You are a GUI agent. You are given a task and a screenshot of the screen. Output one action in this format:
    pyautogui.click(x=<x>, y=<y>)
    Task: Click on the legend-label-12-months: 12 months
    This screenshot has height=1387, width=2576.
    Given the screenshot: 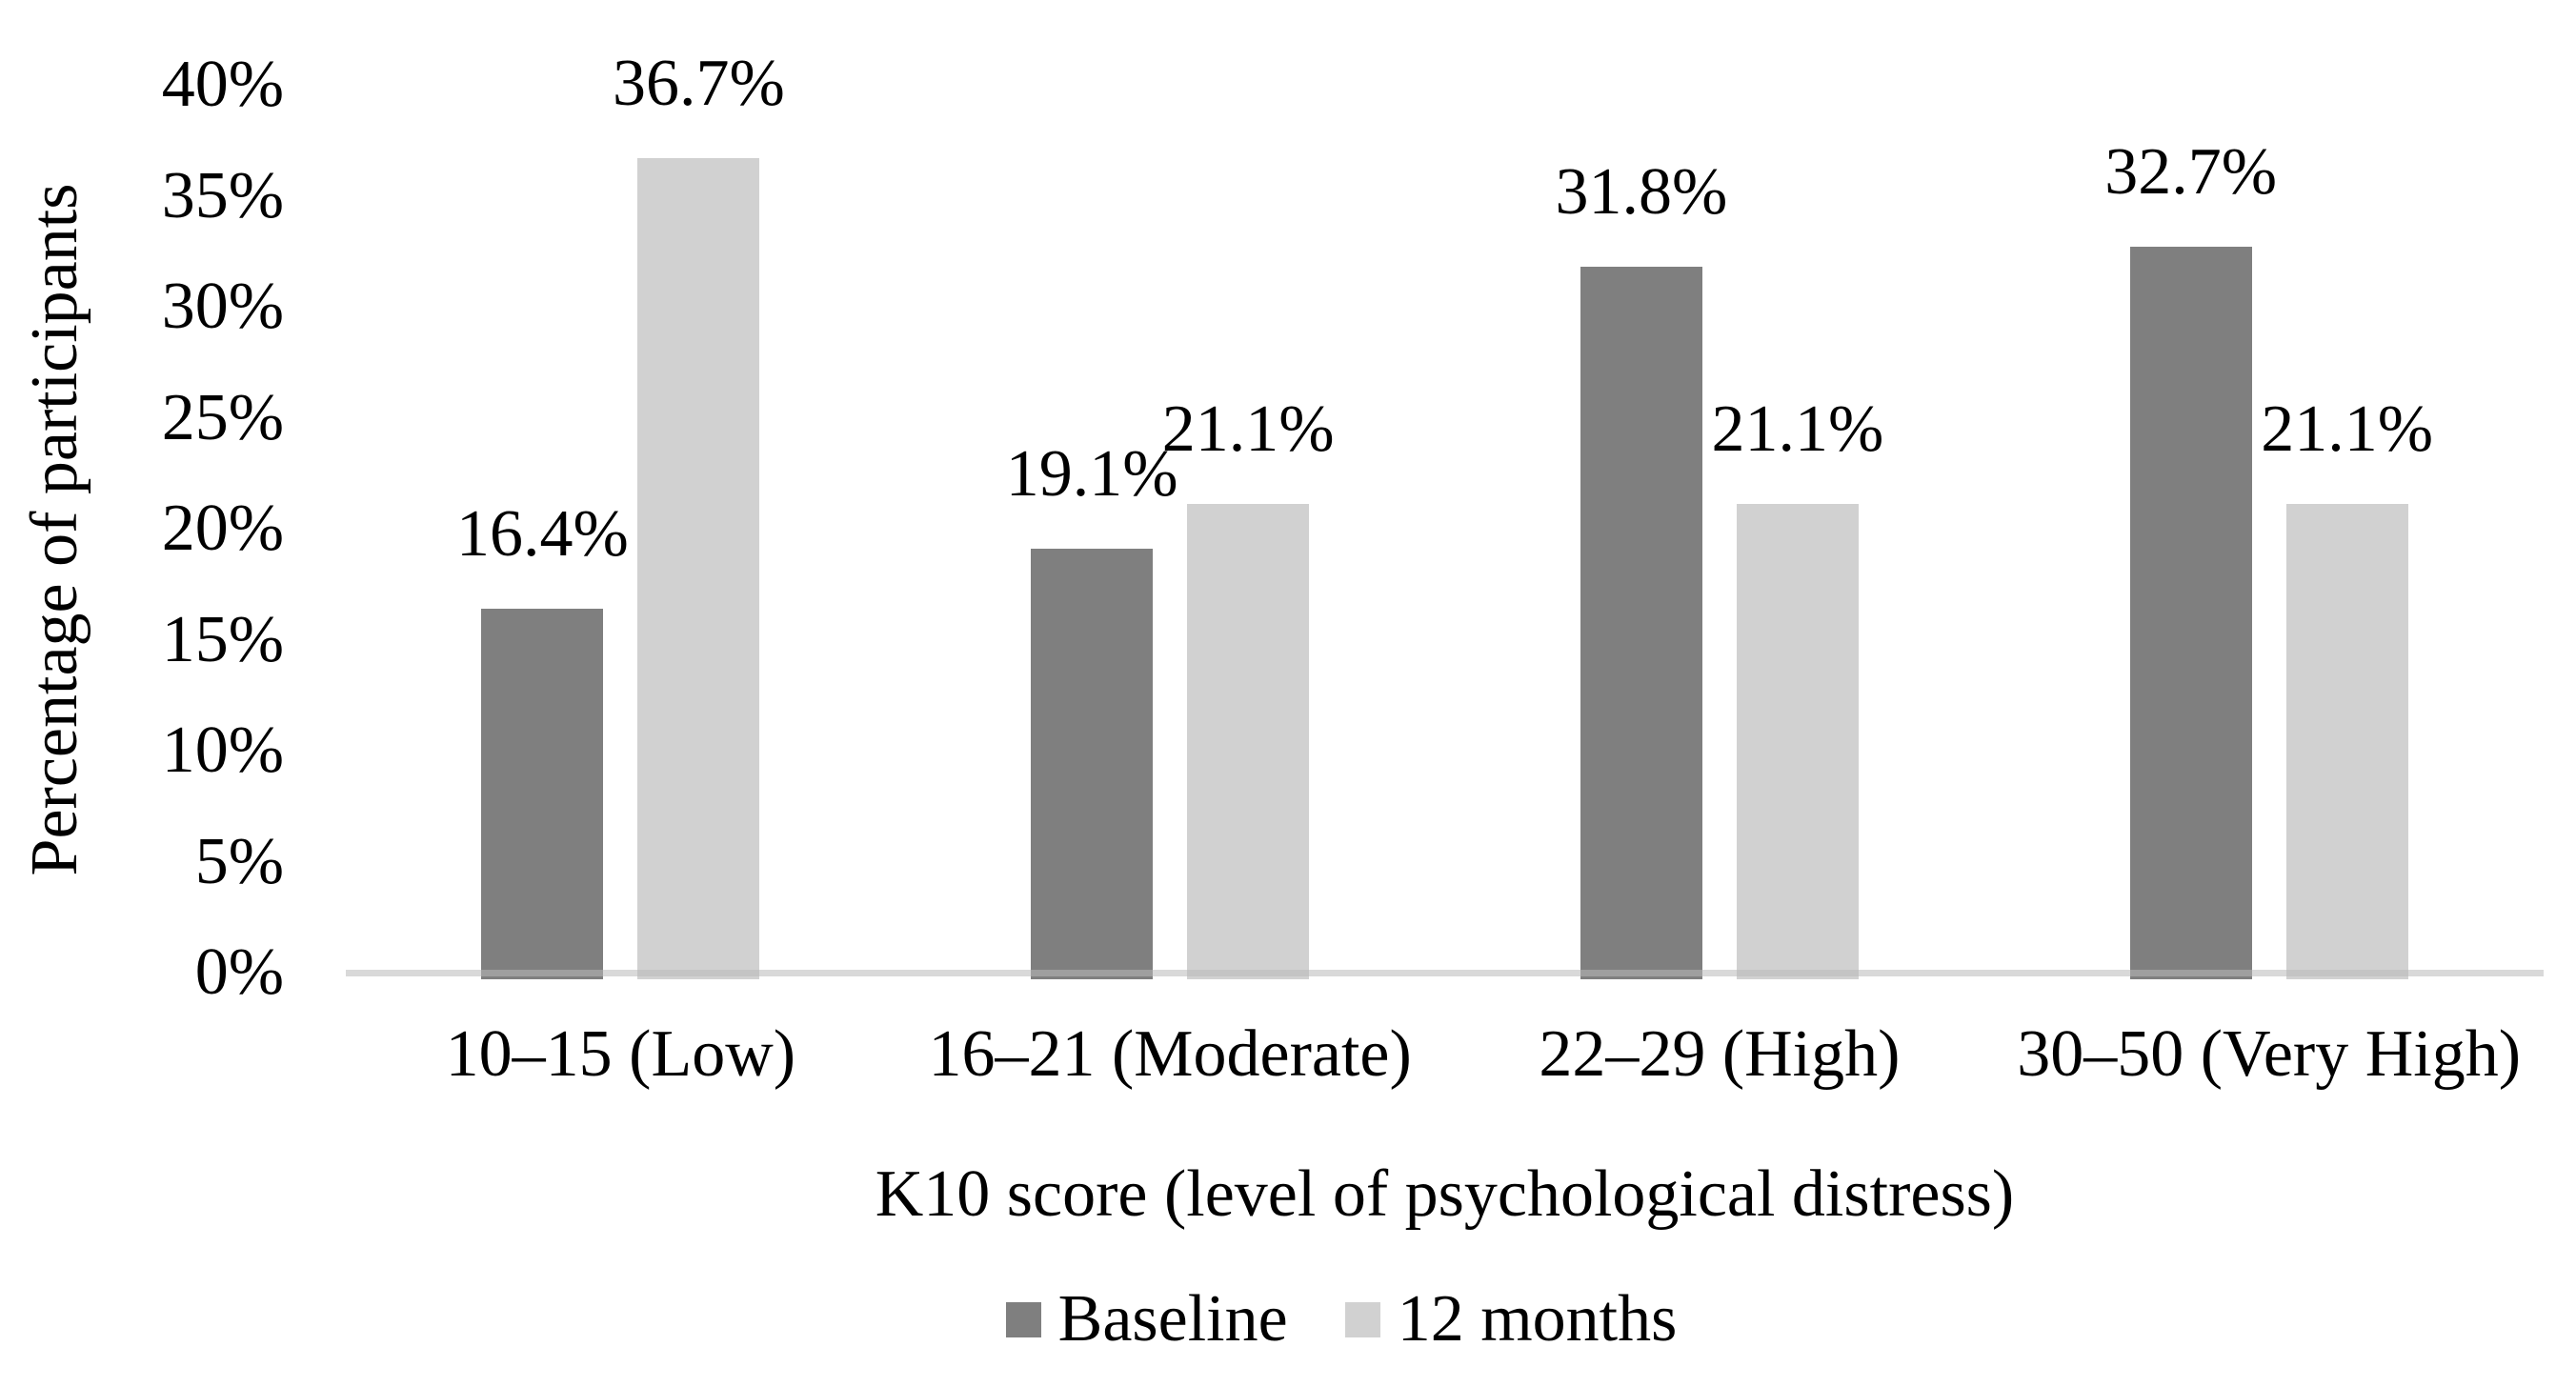 What is the action you would take?
    pyautogui.click(x=1537, y=1319)
    